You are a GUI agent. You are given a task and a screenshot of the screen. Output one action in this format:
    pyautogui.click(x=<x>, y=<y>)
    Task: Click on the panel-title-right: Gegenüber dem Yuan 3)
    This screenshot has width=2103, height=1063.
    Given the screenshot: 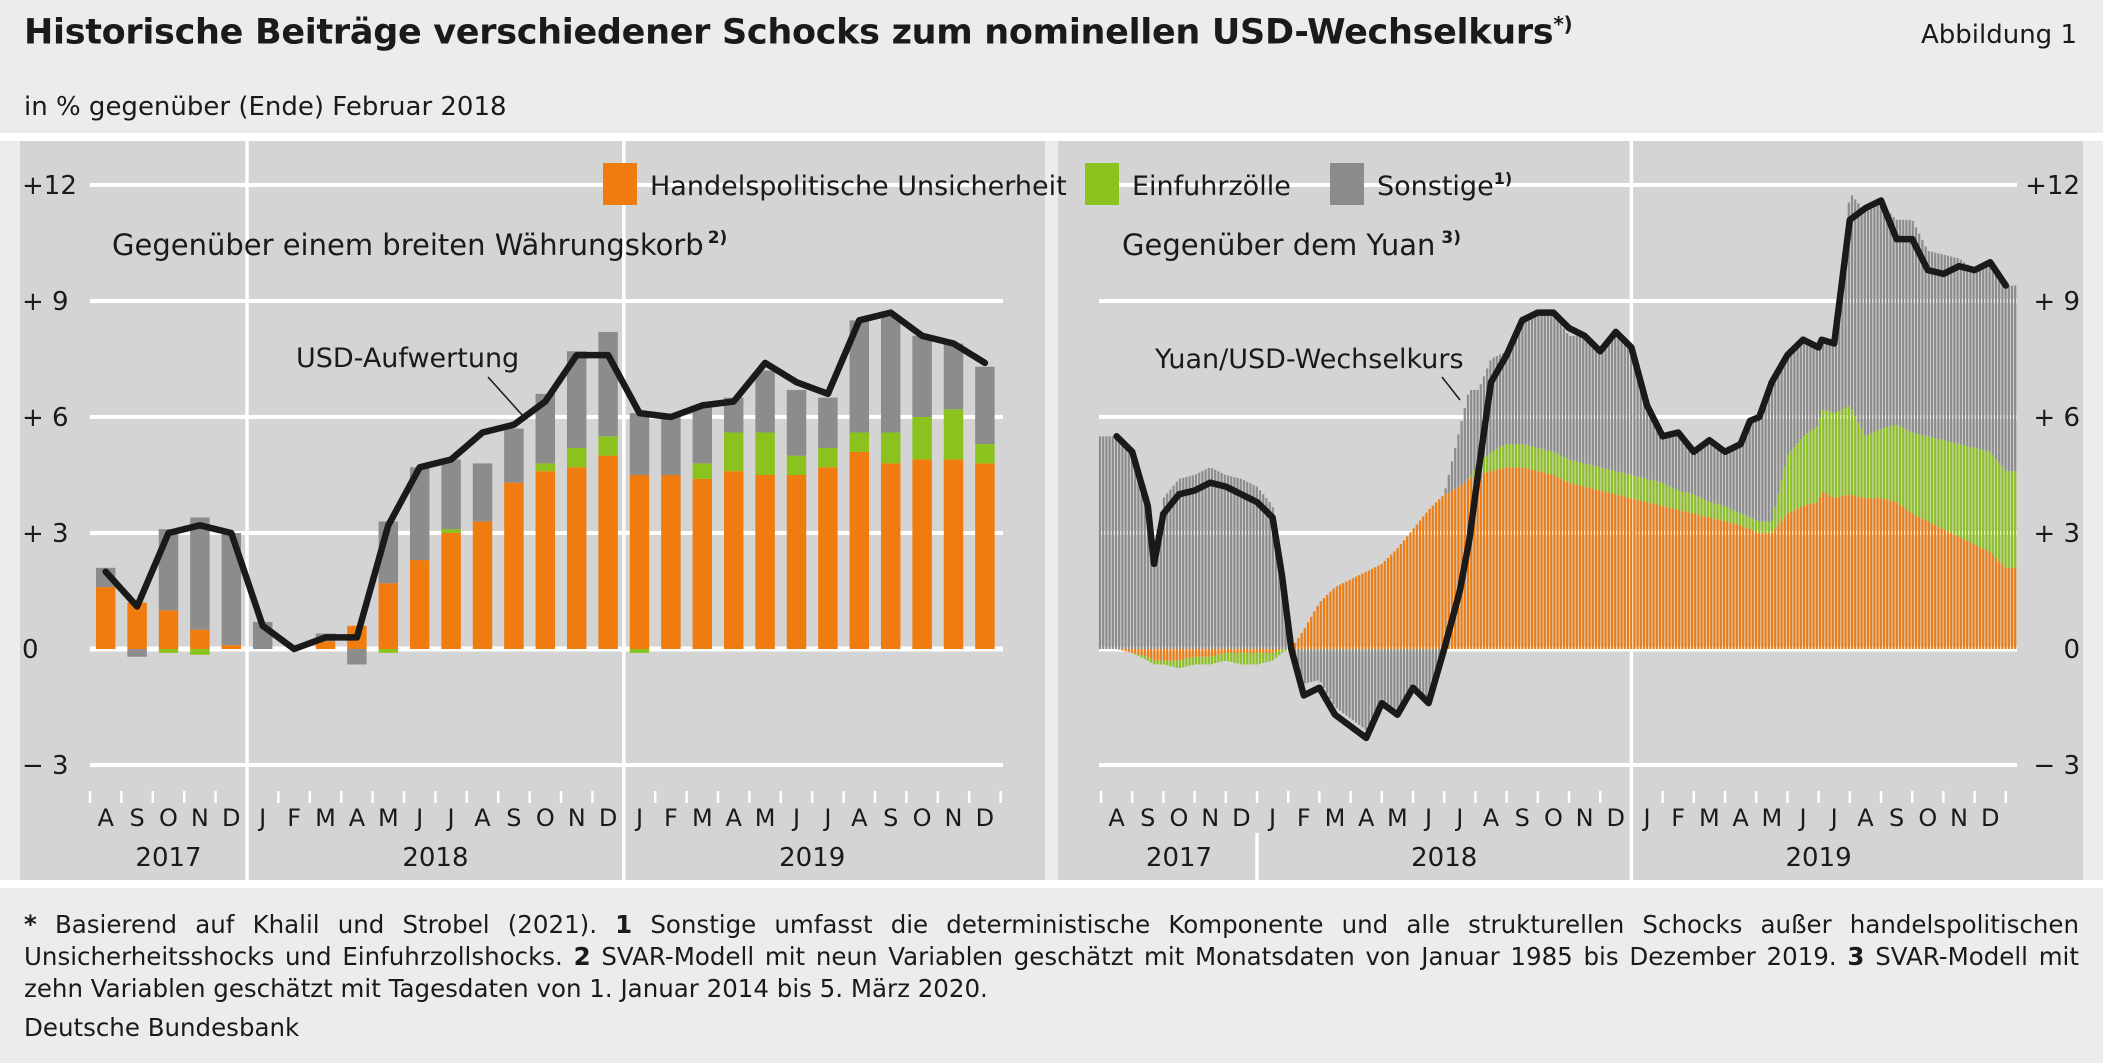 What is the action you would take?
    pyautogui.click(x=1291, y=245)
    